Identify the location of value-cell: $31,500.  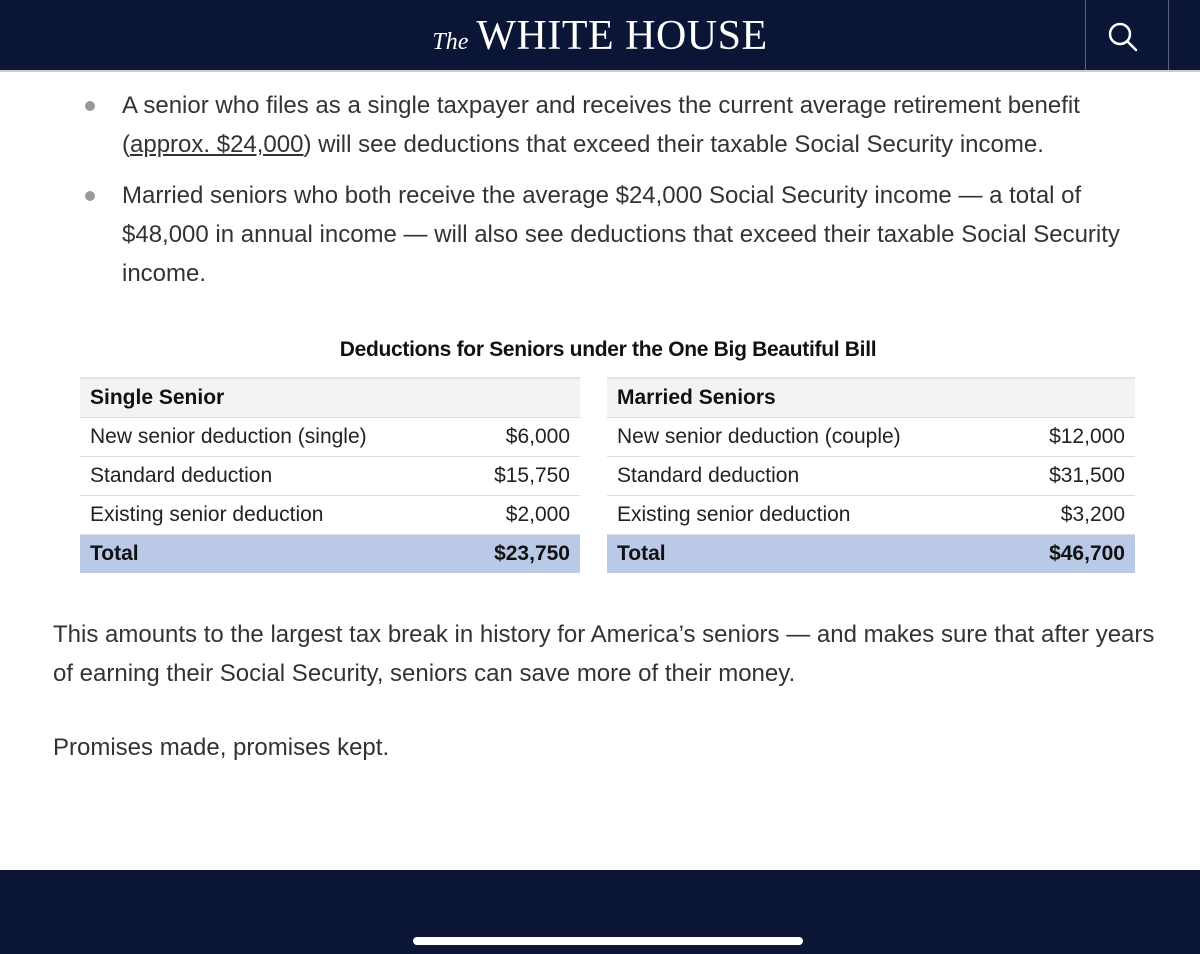
(1071, 476).